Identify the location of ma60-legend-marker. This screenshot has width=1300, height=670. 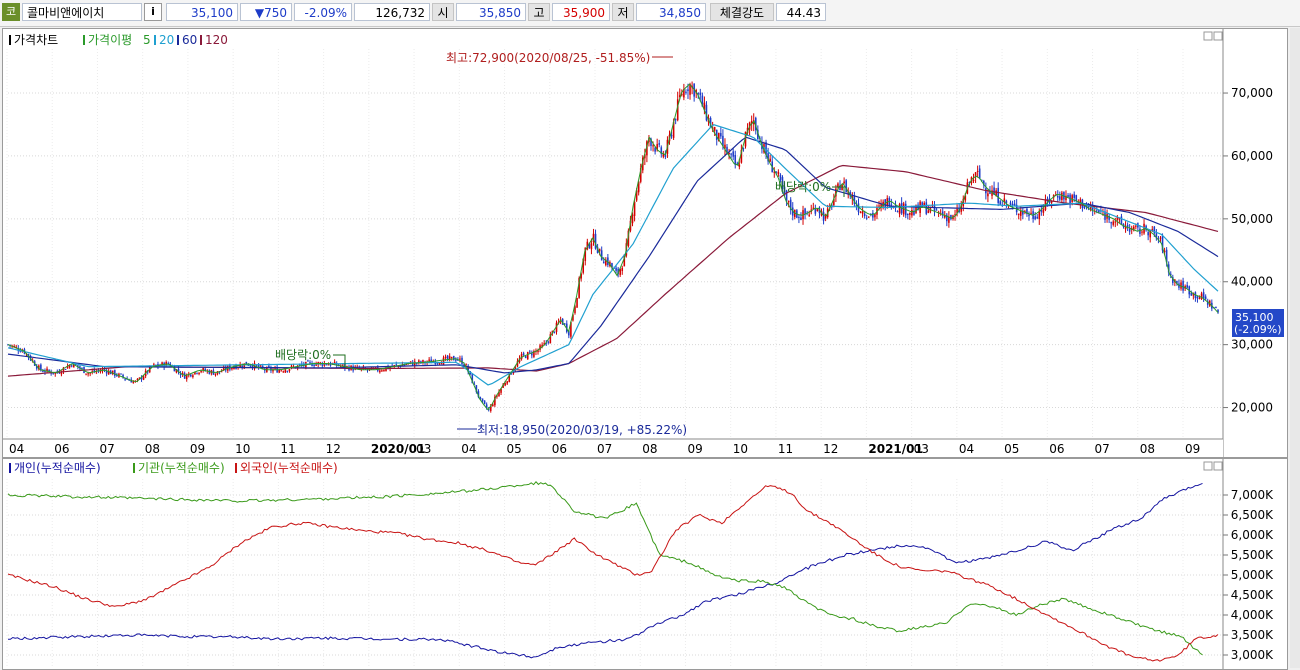
(178, 40).